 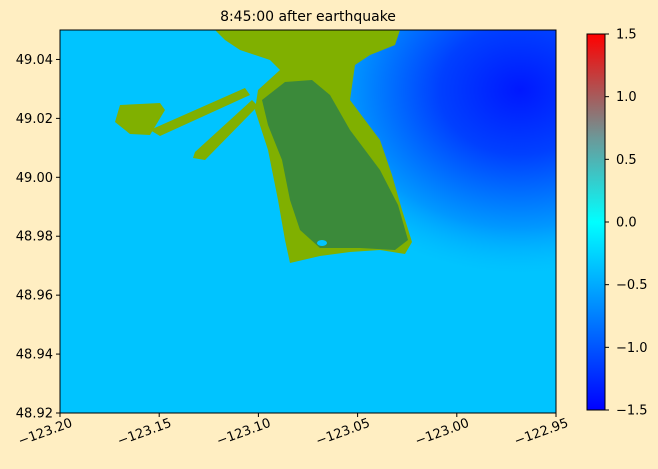 What do you see at coordinates (34, 119) in the screenshot?
I see `y-tick-label: 49.02` at bounding box center [34, 119].